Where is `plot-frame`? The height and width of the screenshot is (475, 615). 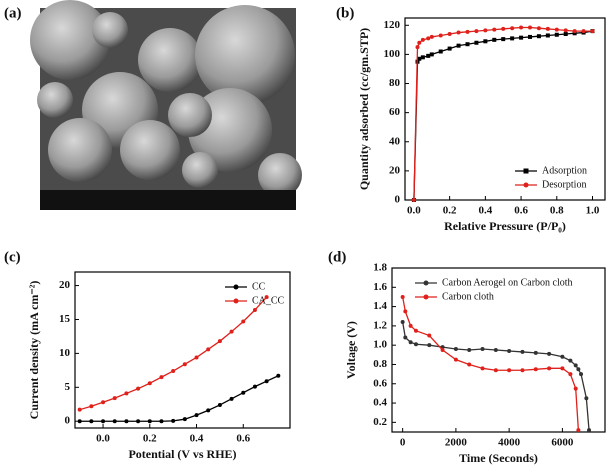 plot-frame is located at coordinates (498, 350).